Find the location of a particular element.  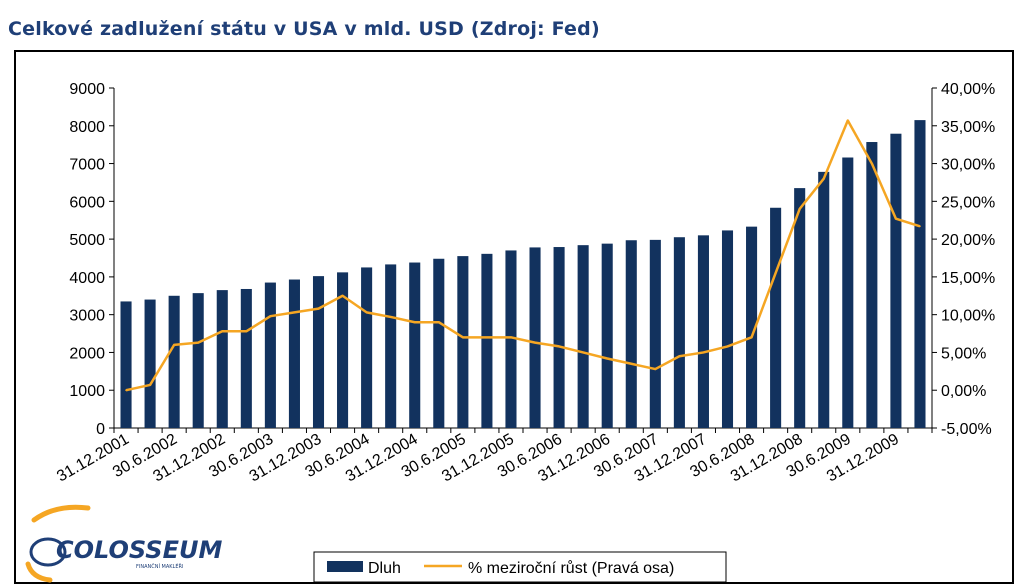

logo-text: COLOSSEUM is located at coordinates (139, 550).